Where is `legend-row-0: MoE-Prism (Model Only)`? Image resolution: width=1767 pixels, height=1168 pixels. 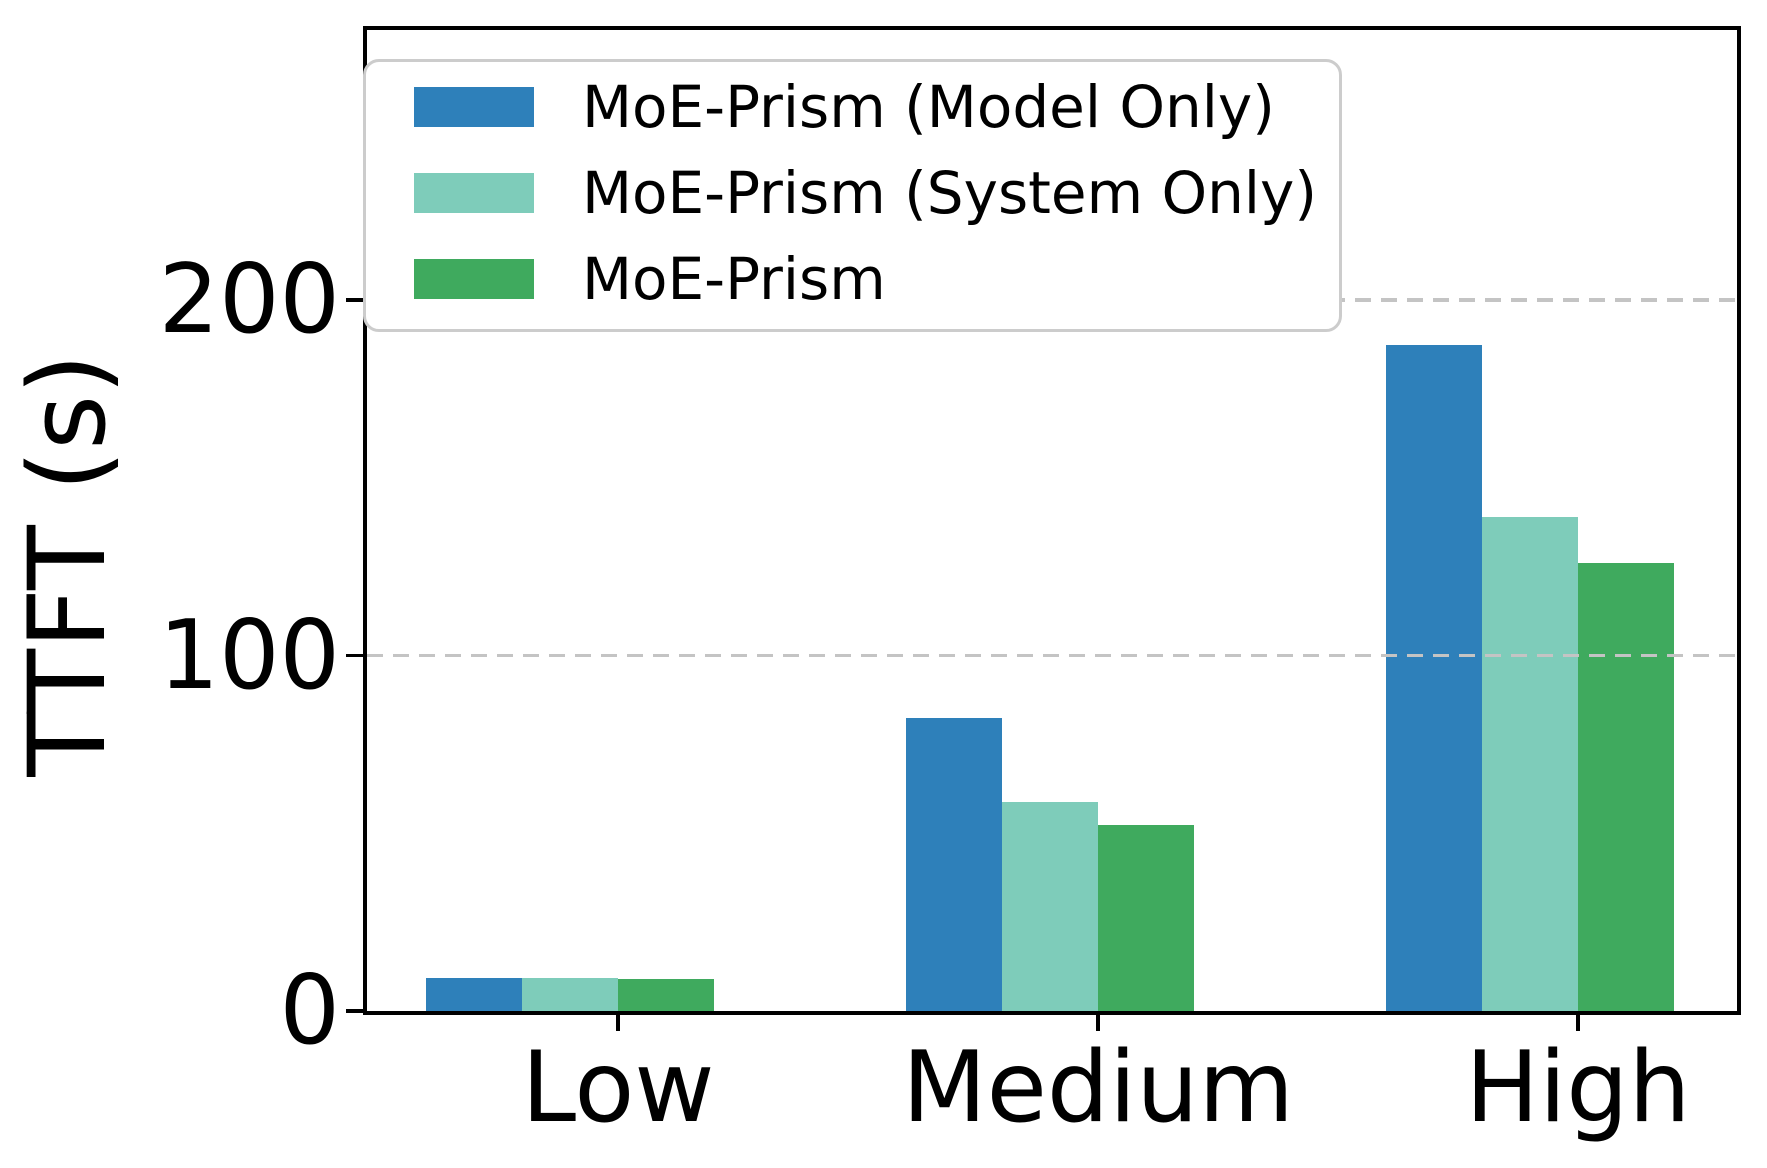 legend-row-0: MoE-Prism (Model Only) is located at coordinates (844, 107).